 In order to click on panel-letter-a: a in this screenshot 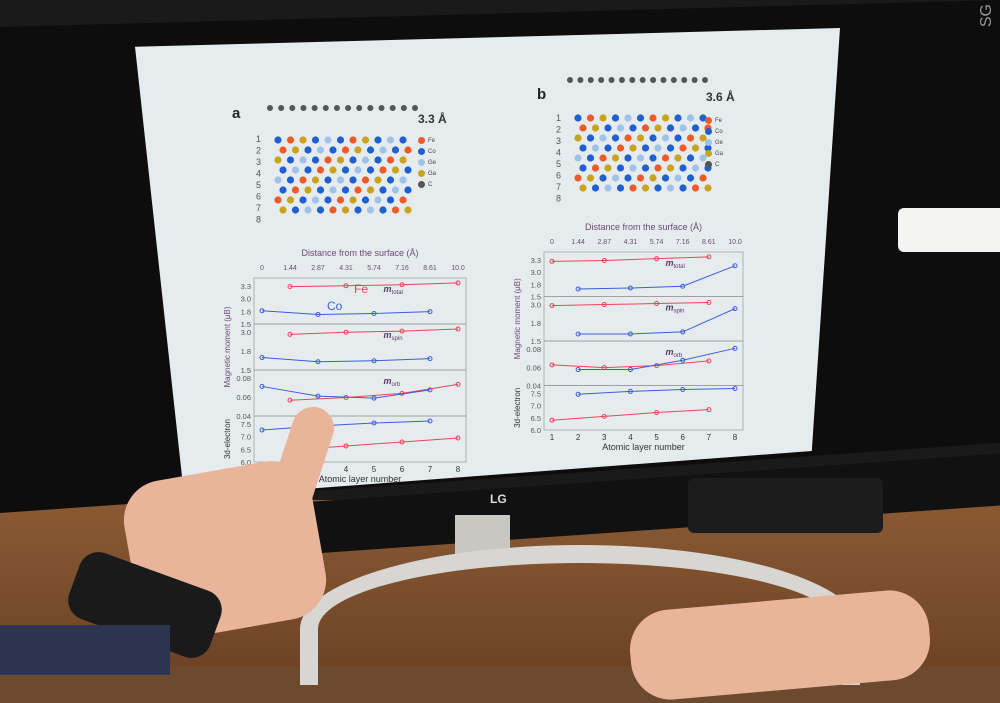, I will do `click(236, 113)`.